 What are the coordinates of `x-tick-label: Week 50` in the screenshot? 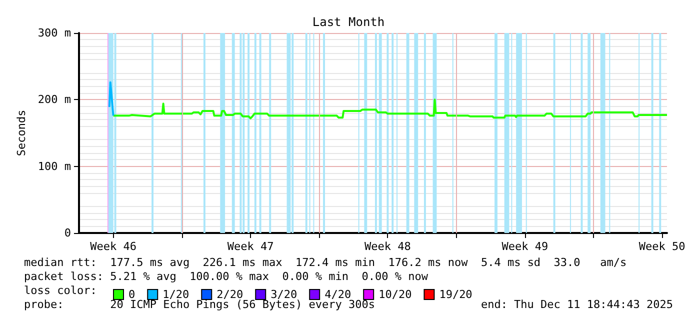 It's located at (662, 246).